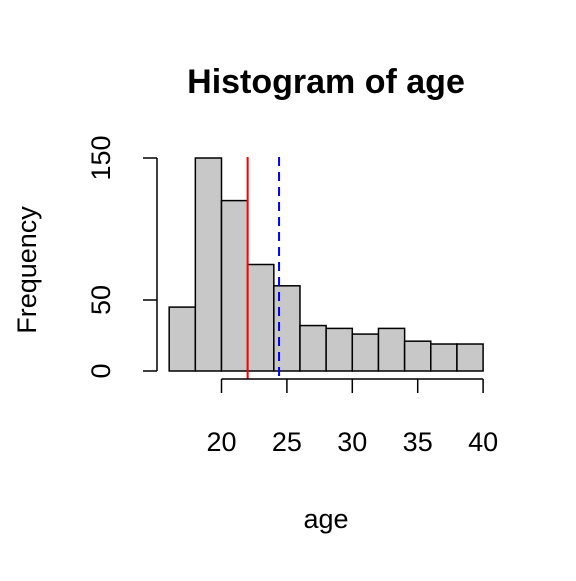  What do you see at coordinates (326, 82) in the screenshot?
I see `chart-title: Histogram of age` at bounding box center [326, 82].